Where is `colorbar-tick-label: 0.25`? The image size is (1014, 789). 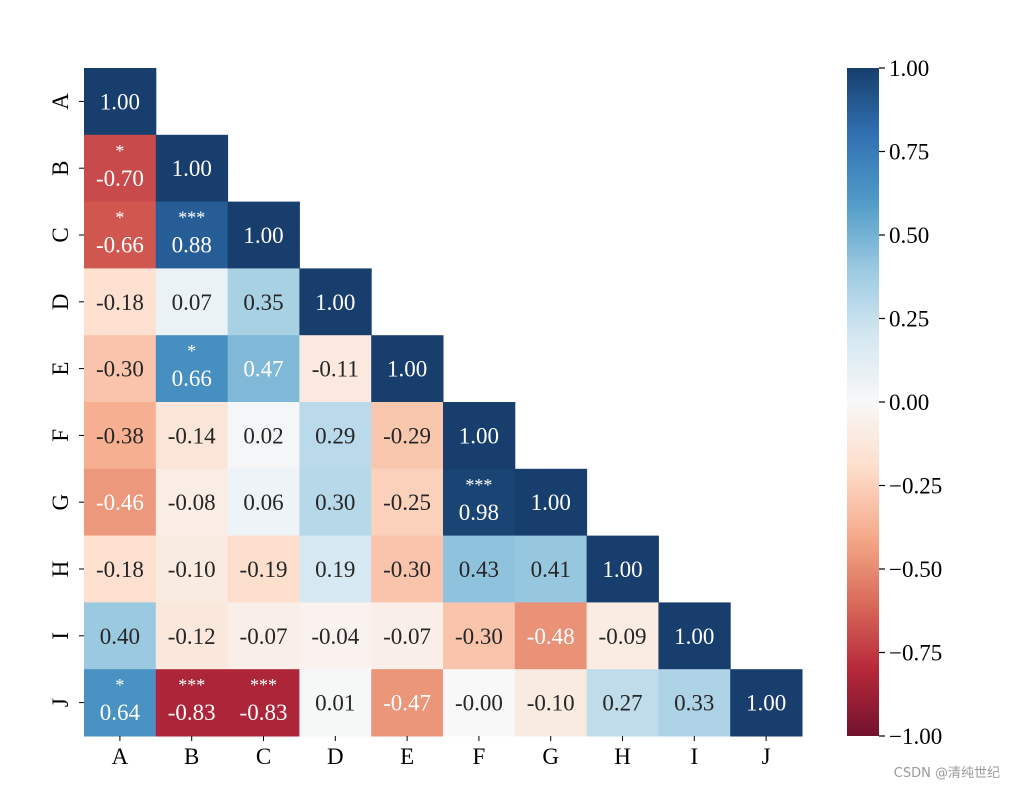
colorbar-tick-label: 0.25 is located at coordinates (909, 319).